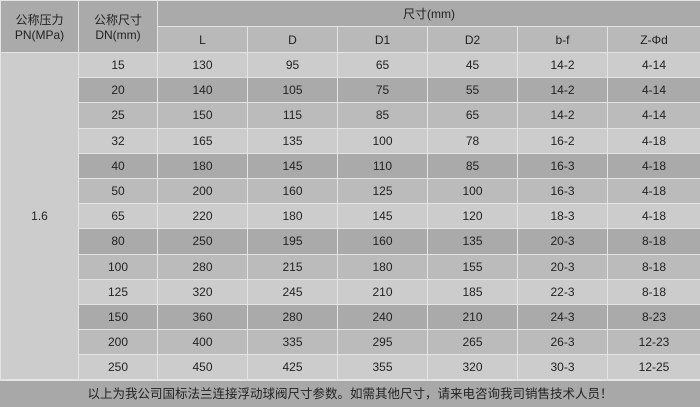 The image size is (700, 407). What do you see at coordinates (118, 35) in the screenshot?
I see `size-header-unit: DN(mm)` at bounding box center [118, 35].